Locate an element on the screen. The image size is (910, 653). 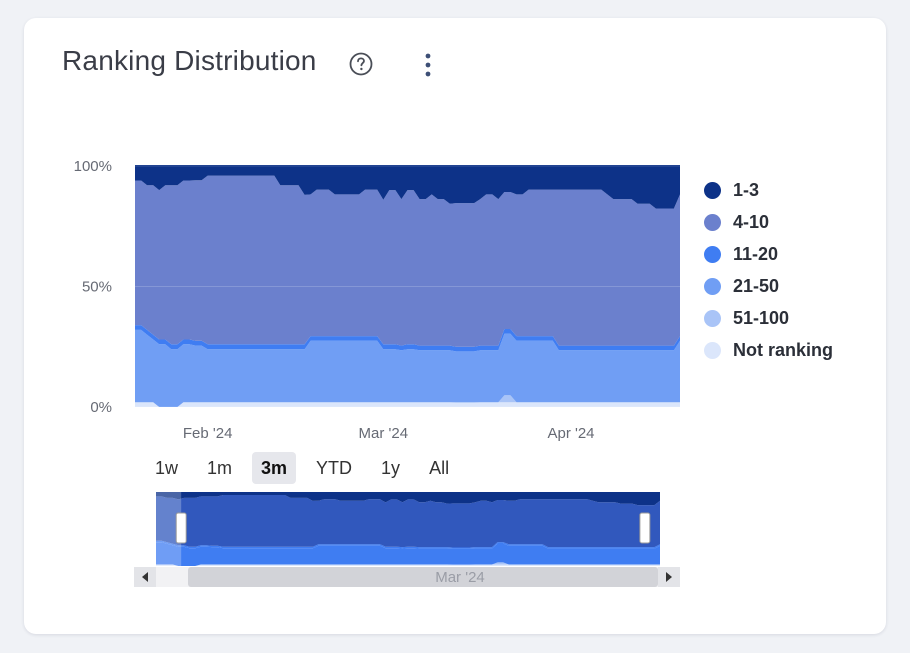
navigator: Mar '24 is located at coordinates (407, 539).